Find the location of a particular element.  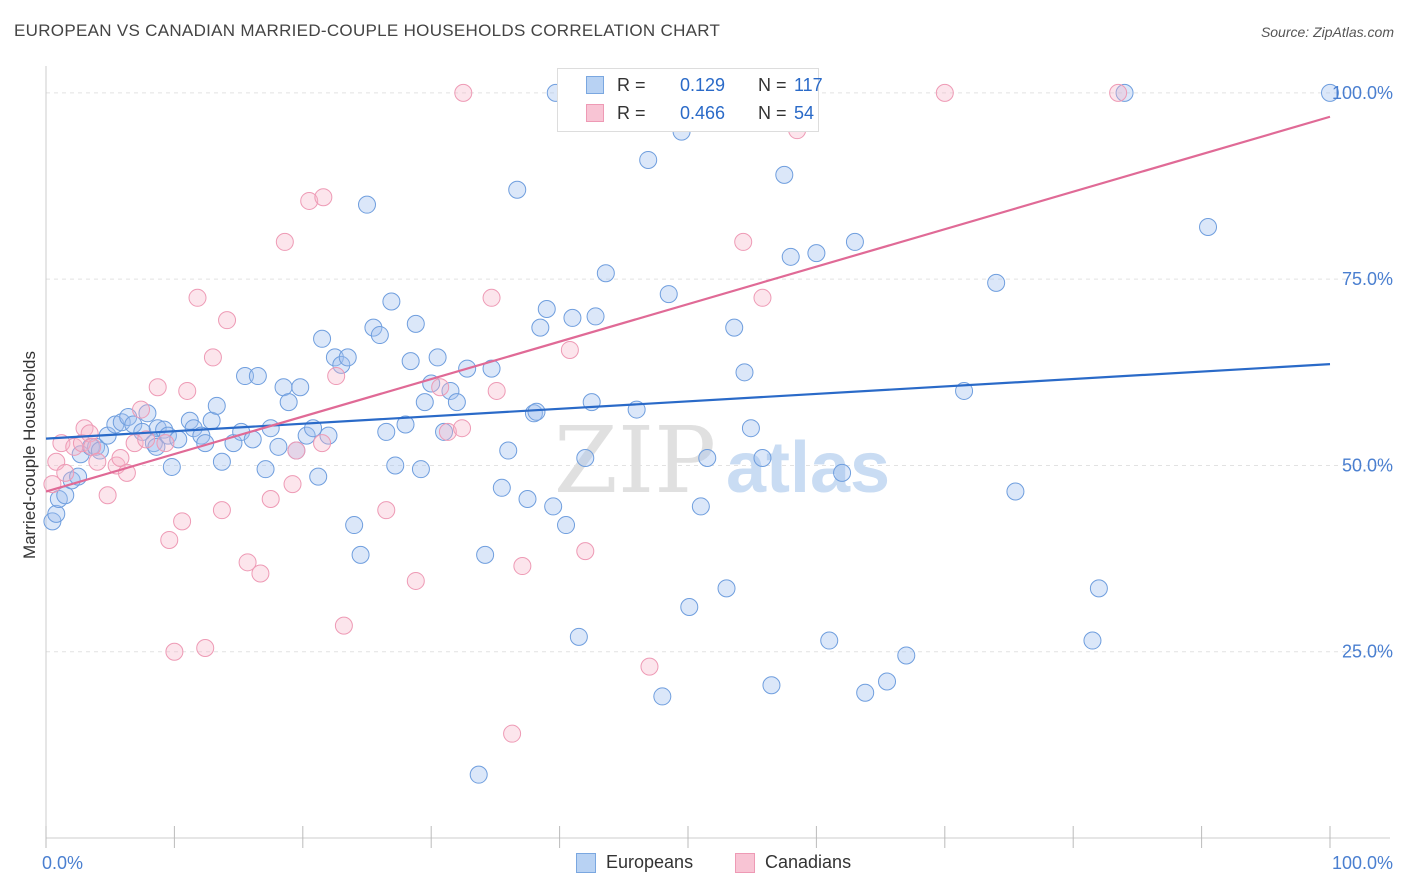

y-tick-label: 75.0% is located at coordinates (1367, 279).